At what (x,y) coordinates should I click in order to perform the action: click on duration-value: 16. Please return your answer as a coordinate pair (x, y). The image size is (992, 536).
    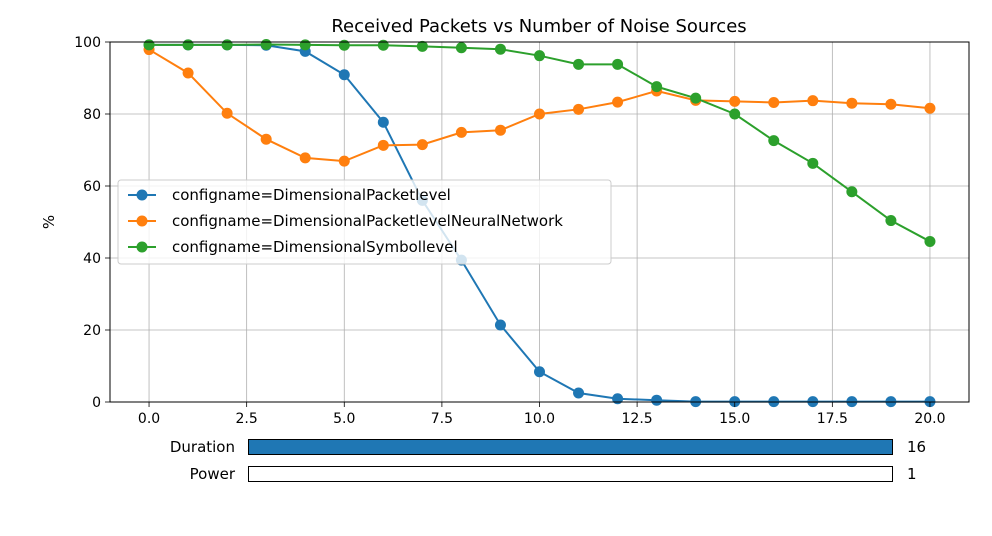
    Looking at the image, I should click on (917, 447).